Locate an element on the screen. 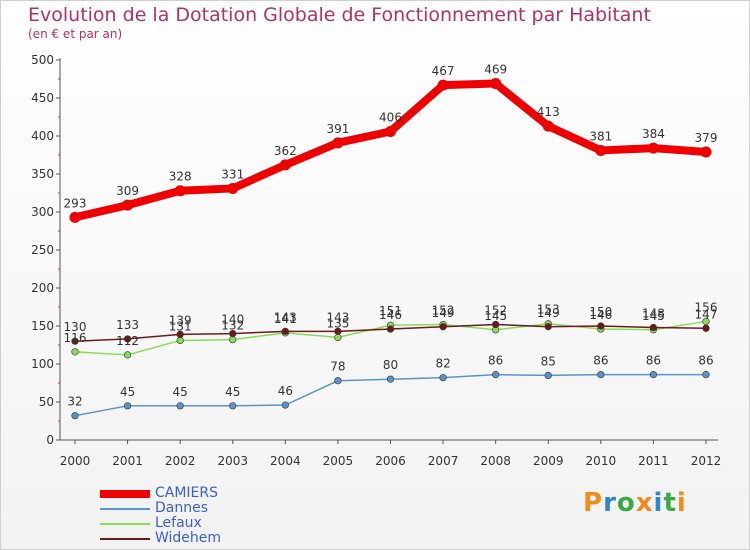  x-tick-label: 2012 is located at coordinates (706, 461).